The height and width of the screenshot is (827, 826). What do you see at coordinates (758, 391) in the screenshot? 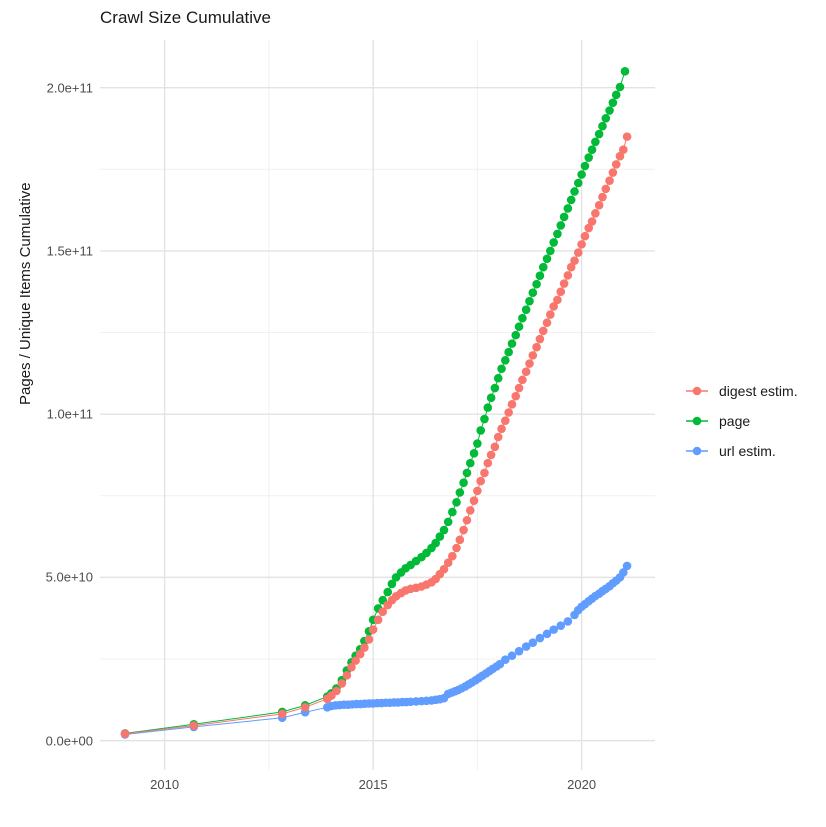
I see `legend-label-digest-estim: digest estim.` at bounding box center [758, 391].